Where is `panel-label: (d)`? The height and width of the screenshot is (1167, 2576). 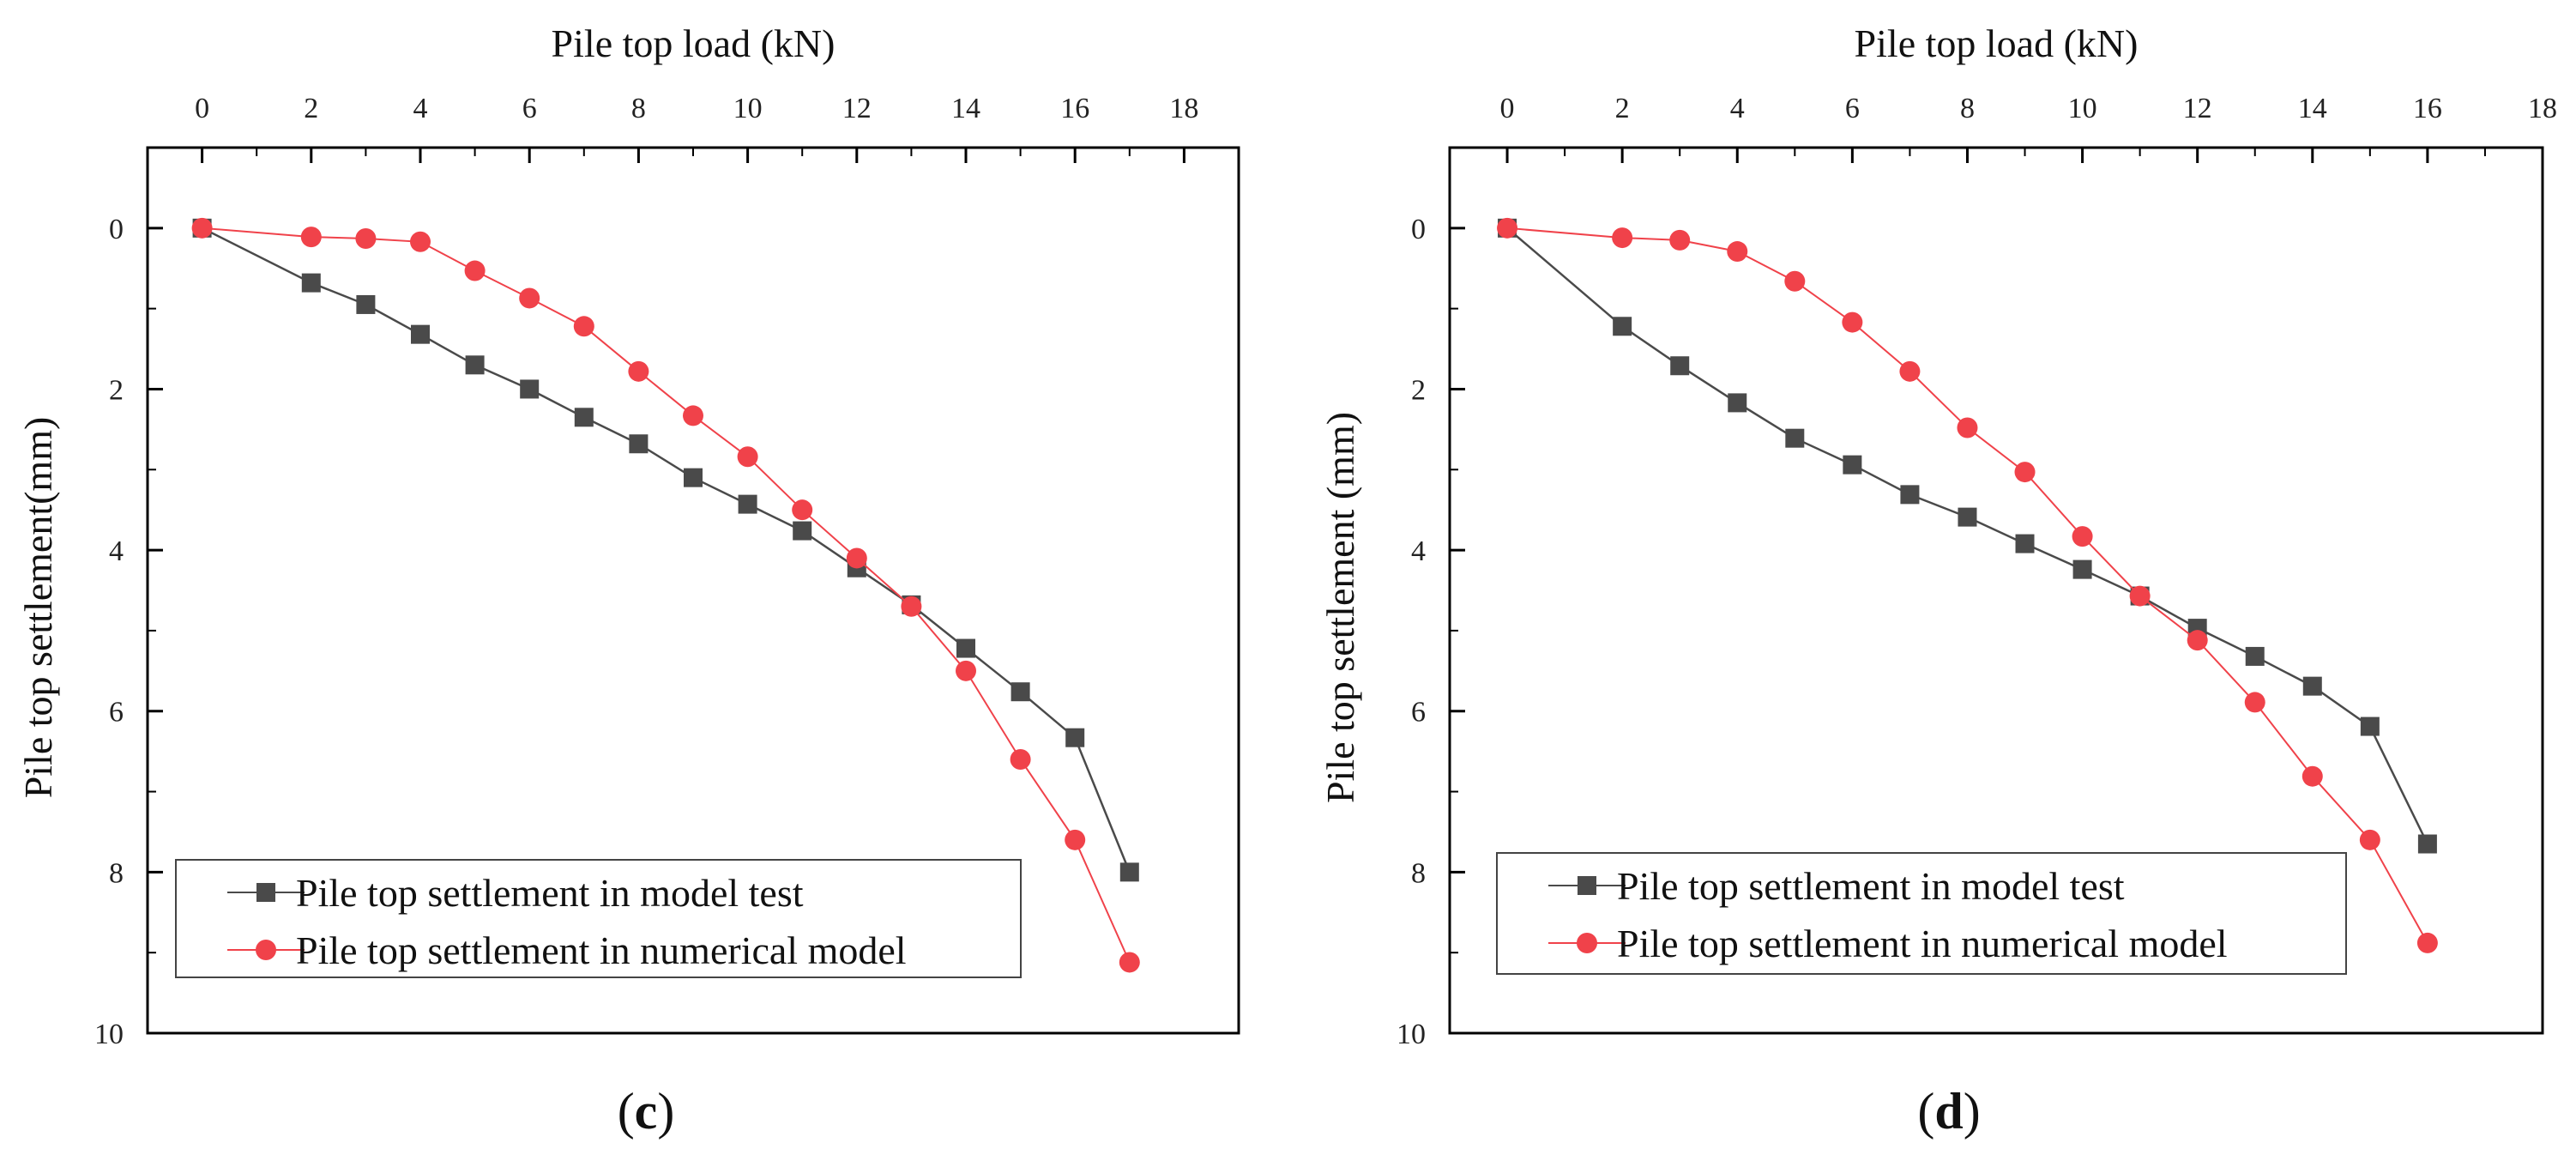 panel-label: (d) is located at coordinates (1948, 1111).